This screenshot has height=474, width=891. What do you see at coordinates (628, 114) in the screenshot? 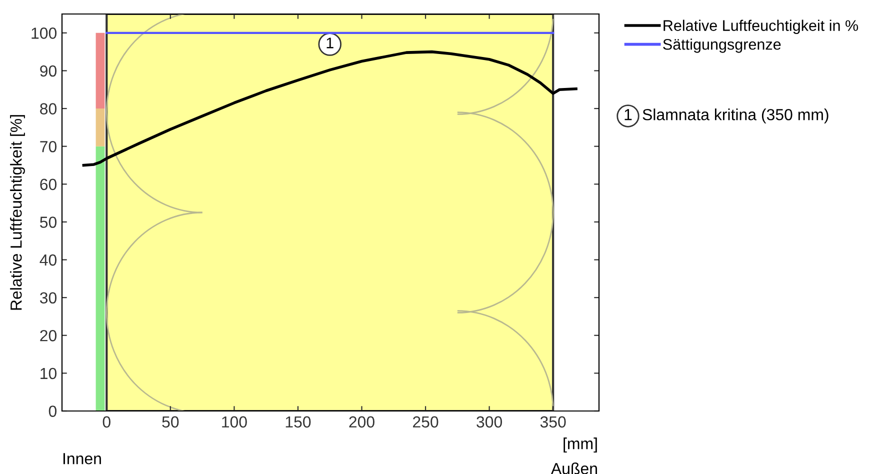
I see `text: 1` at bounding box center [628, 114].